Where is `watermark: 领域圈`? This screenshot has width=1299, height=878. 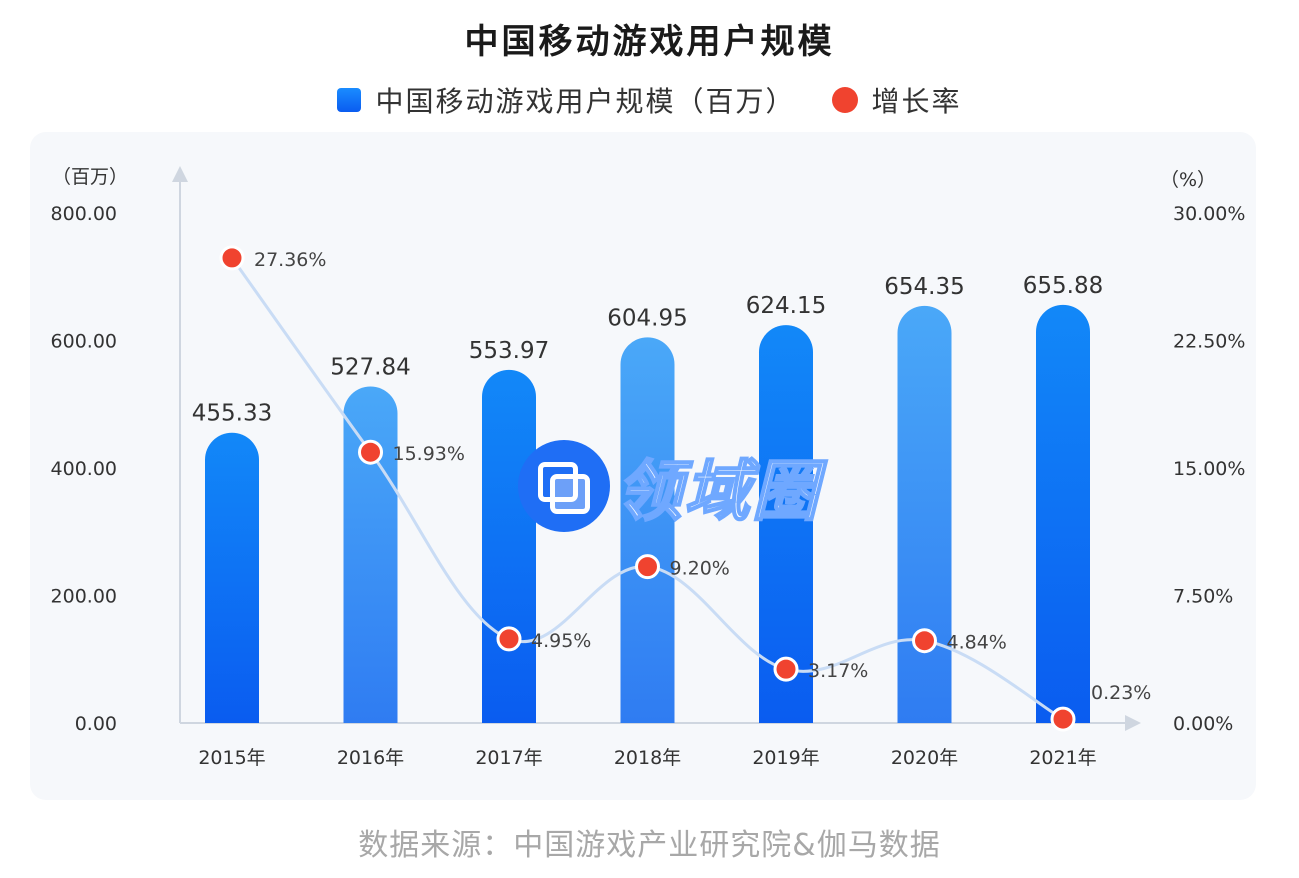
watermark: 领域圈 is located at coordinates (669, 486).